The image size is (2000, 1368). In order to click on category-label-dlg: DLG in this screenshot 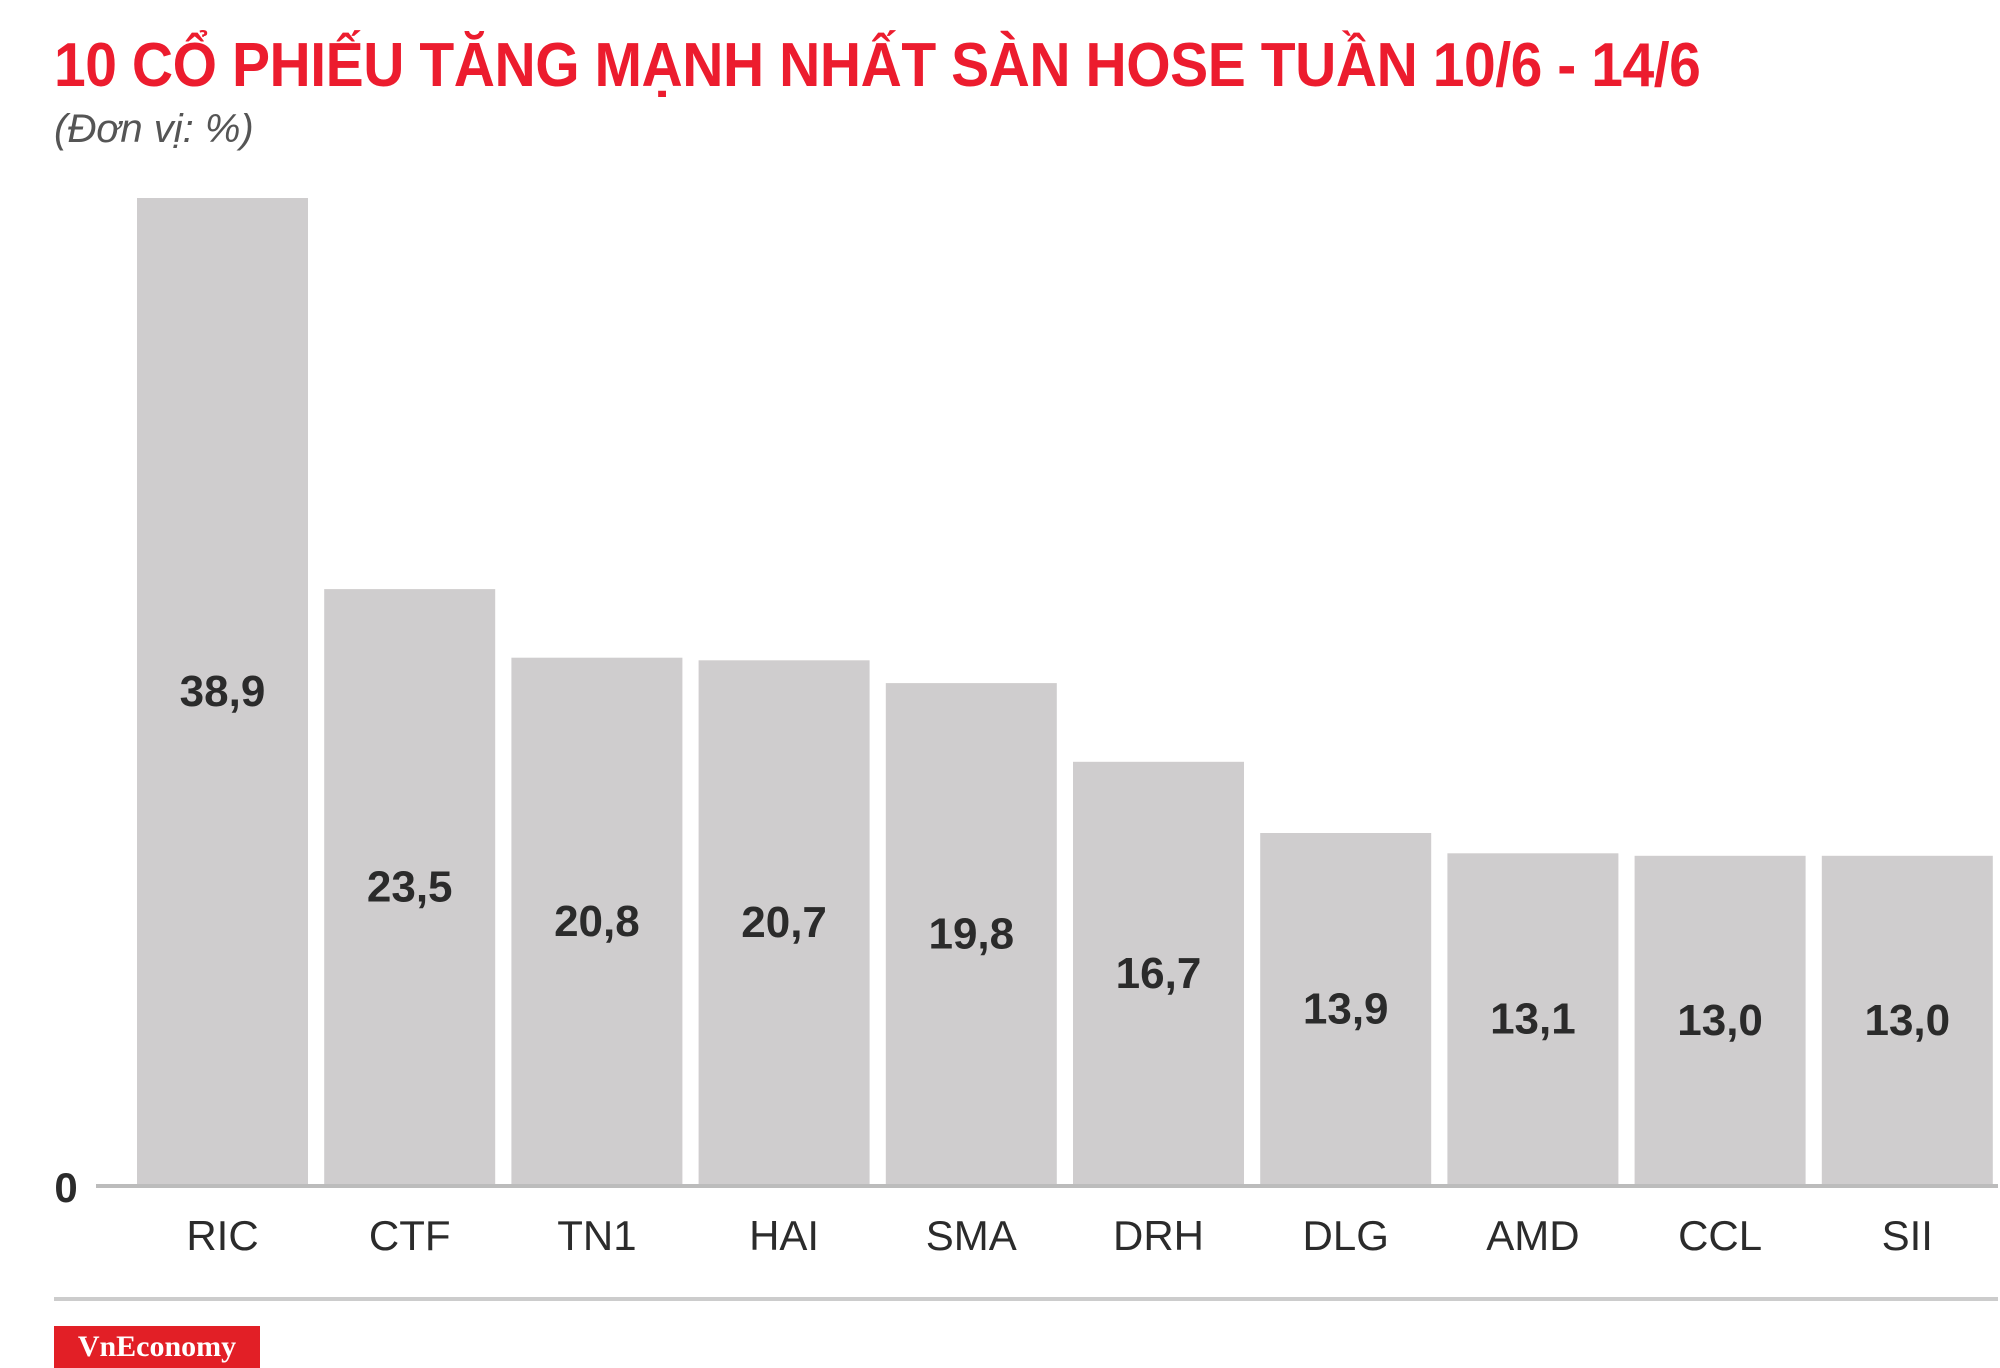, I will do `click(1346, 1235)`.